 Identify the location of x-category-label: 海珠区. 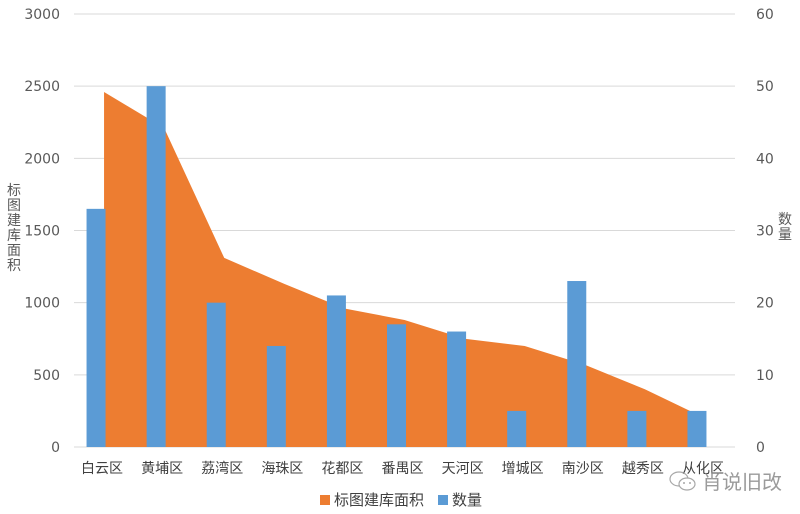
(282, 469).